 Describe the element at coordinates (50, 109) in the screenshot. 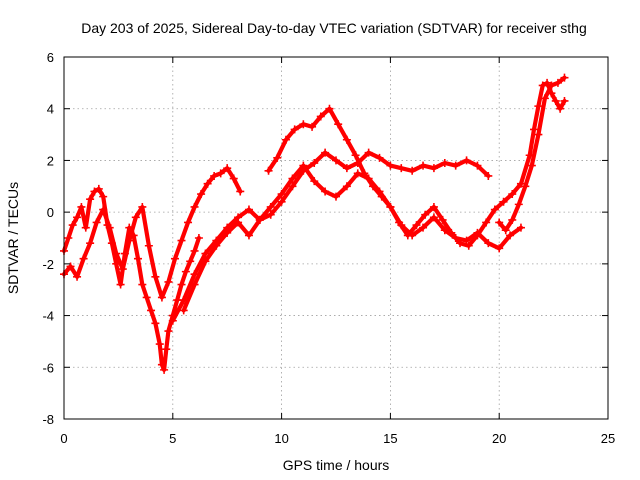

I see `y-tick-label: 4` at that location.